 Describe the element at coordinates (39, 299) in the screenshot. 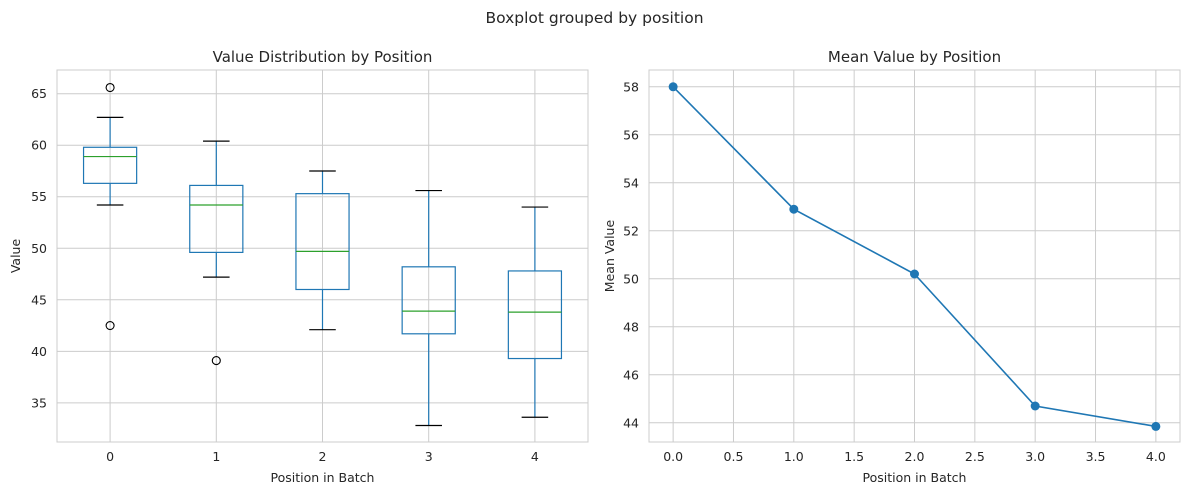

I see `y-tick-label: 45` at that location.